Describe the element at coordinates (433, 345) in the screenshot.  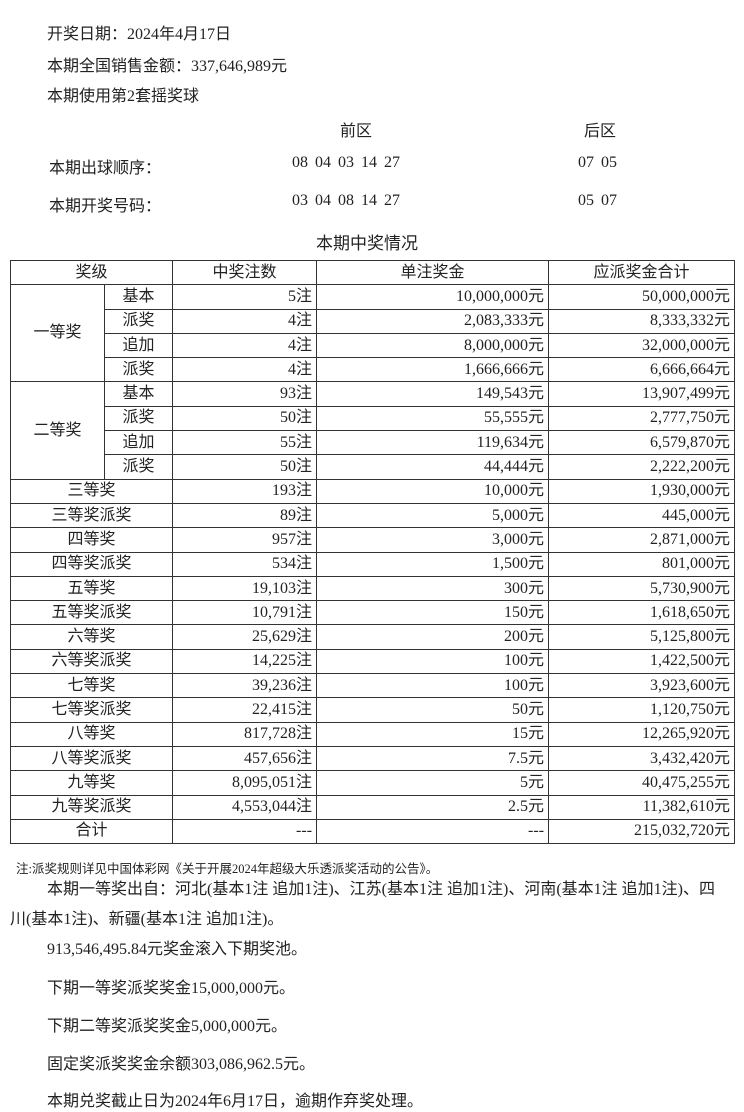
I see `unit-prize: 8,000,000元` at that location.